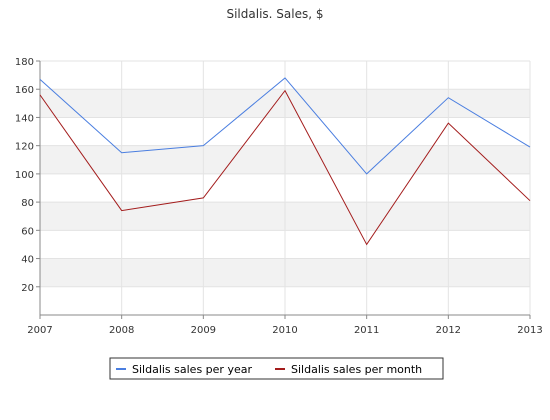 The height and width of the screenshot is (420, 550). I want to click on x-tick-label: 2007, so click(39, 330).